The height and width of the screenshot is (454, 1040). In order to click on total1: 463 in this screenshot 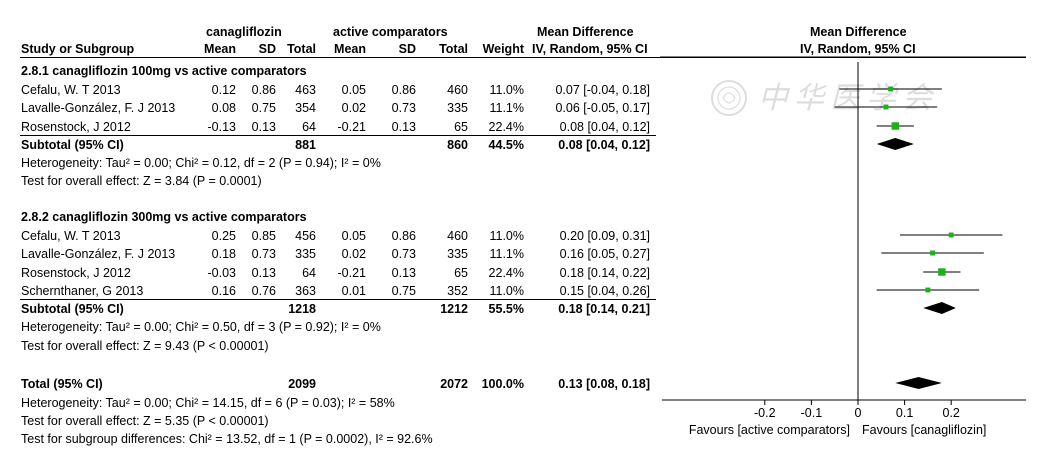, I will do `click(305, 90)`.